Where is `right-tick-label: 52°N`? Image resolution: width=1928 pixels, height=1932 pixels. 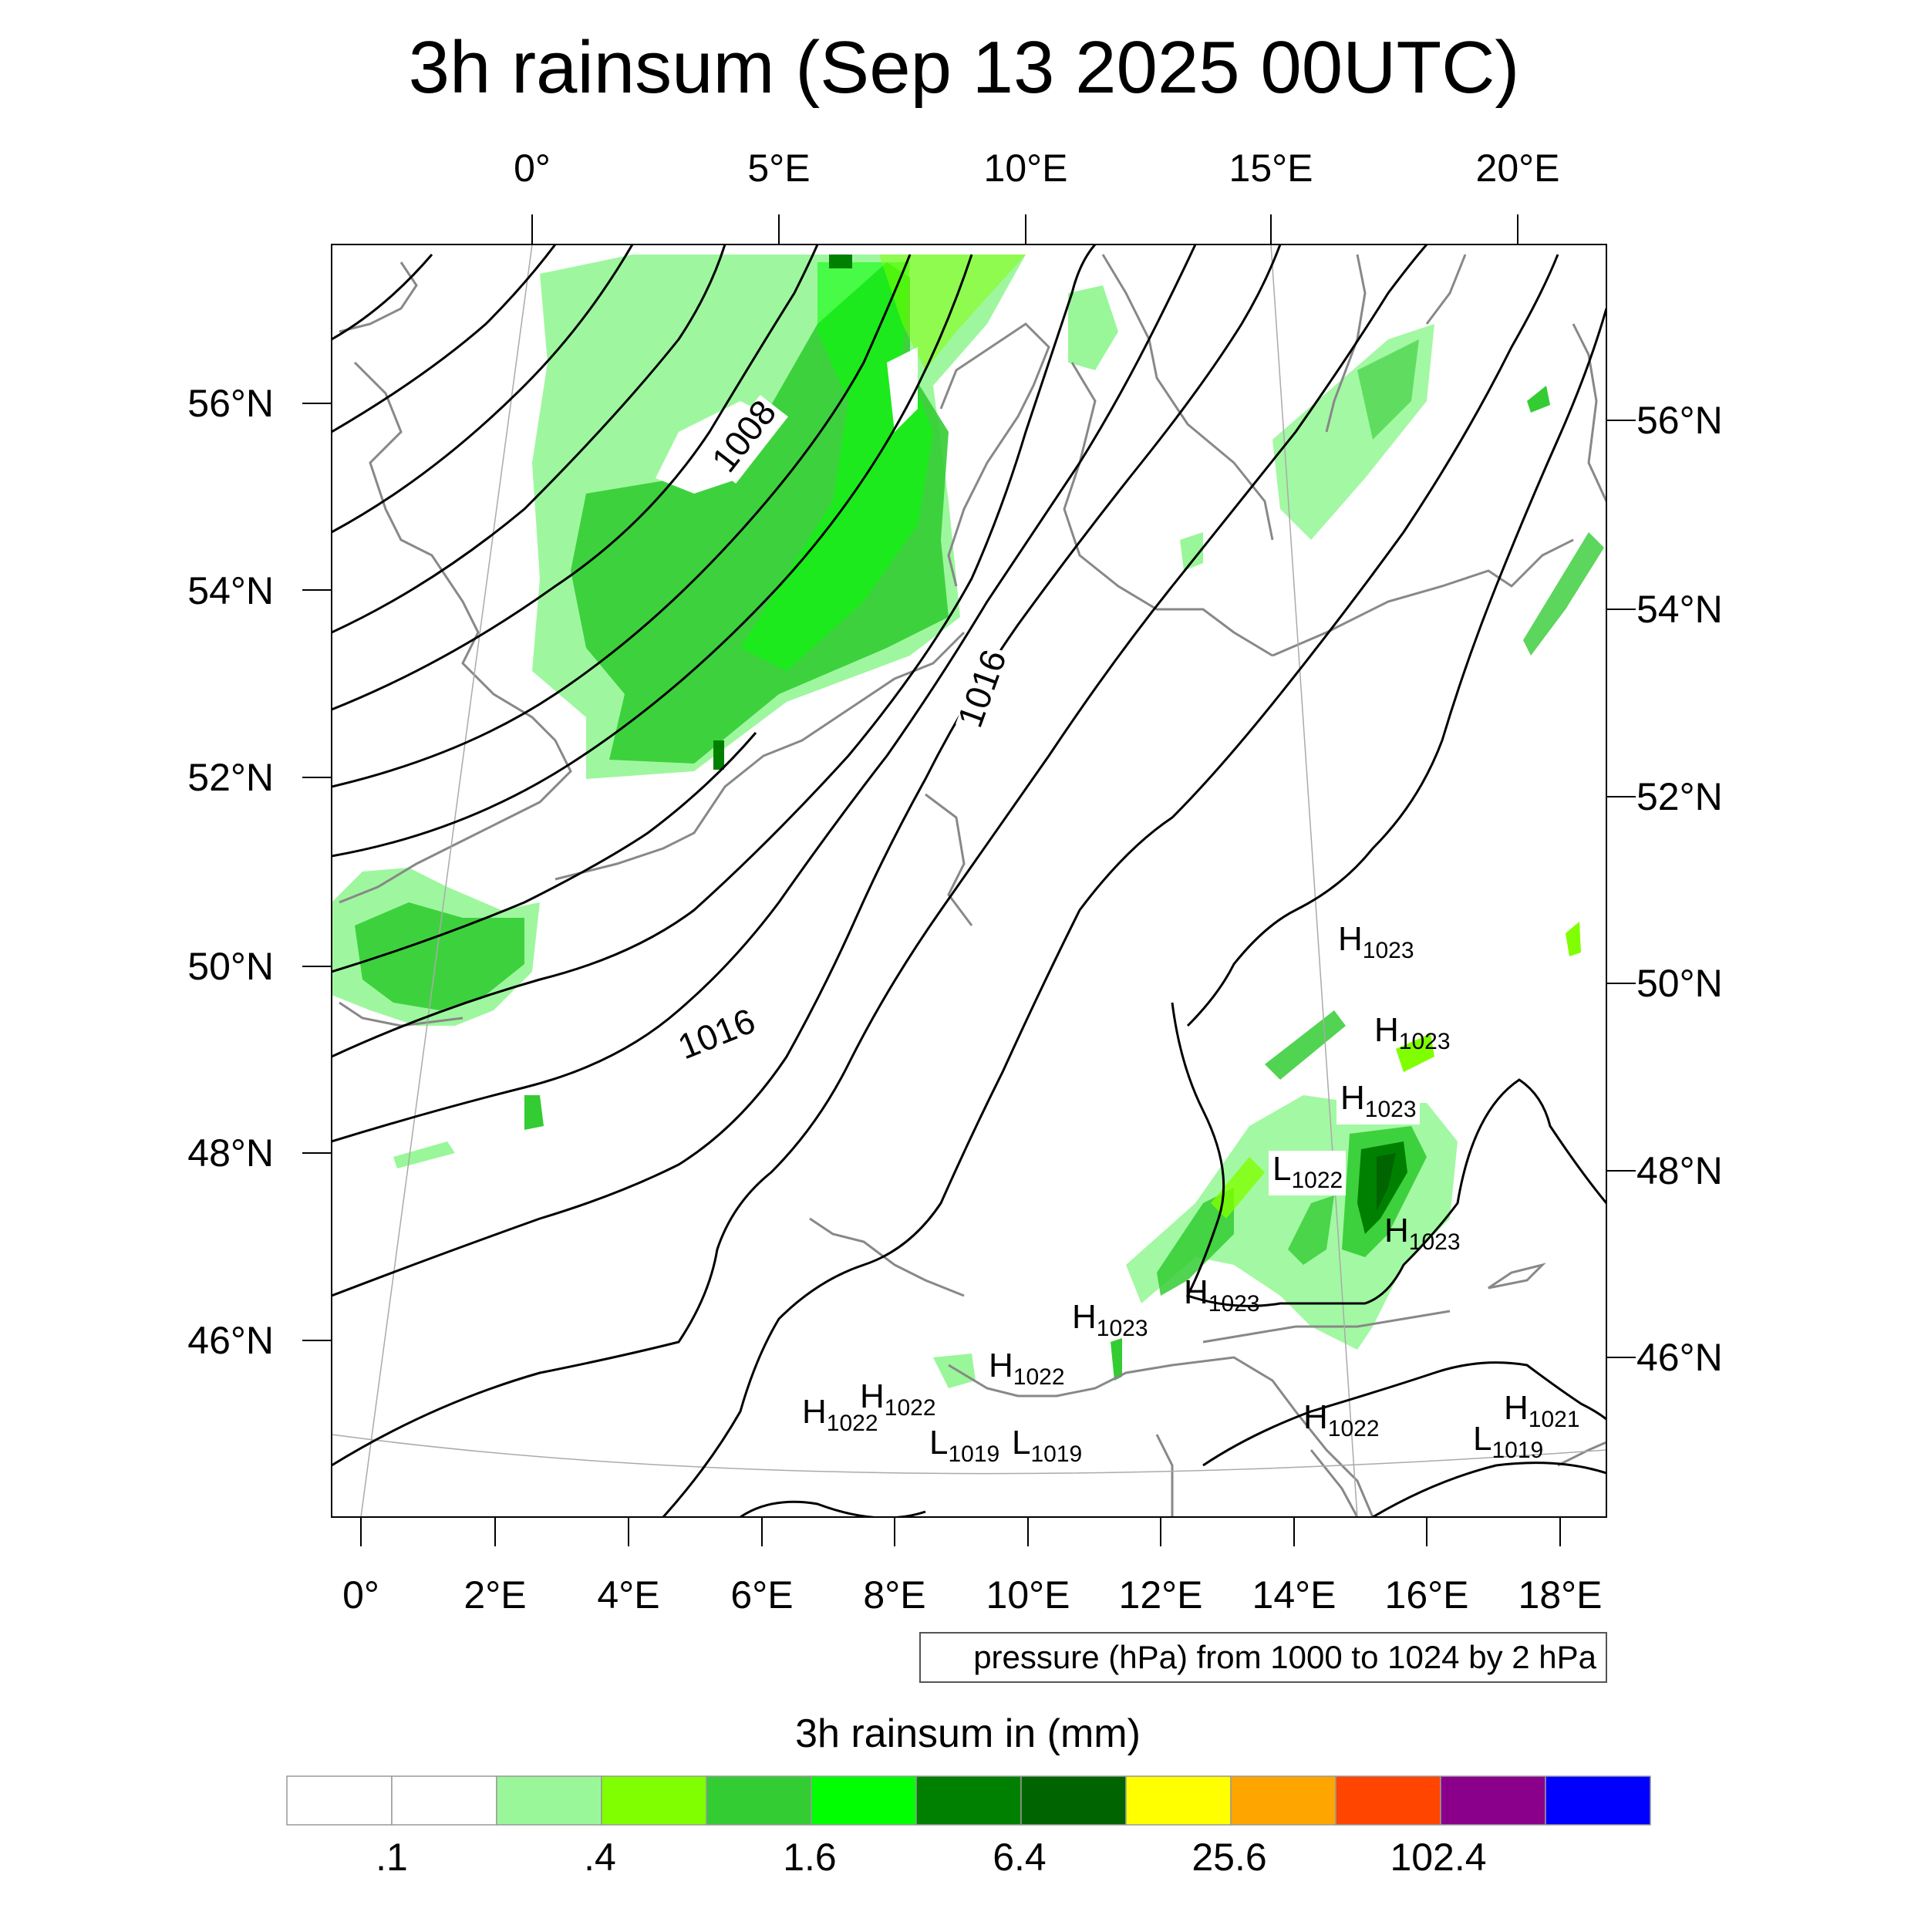
right-tick-label: 52°N is located at coordinates (1679, 796).